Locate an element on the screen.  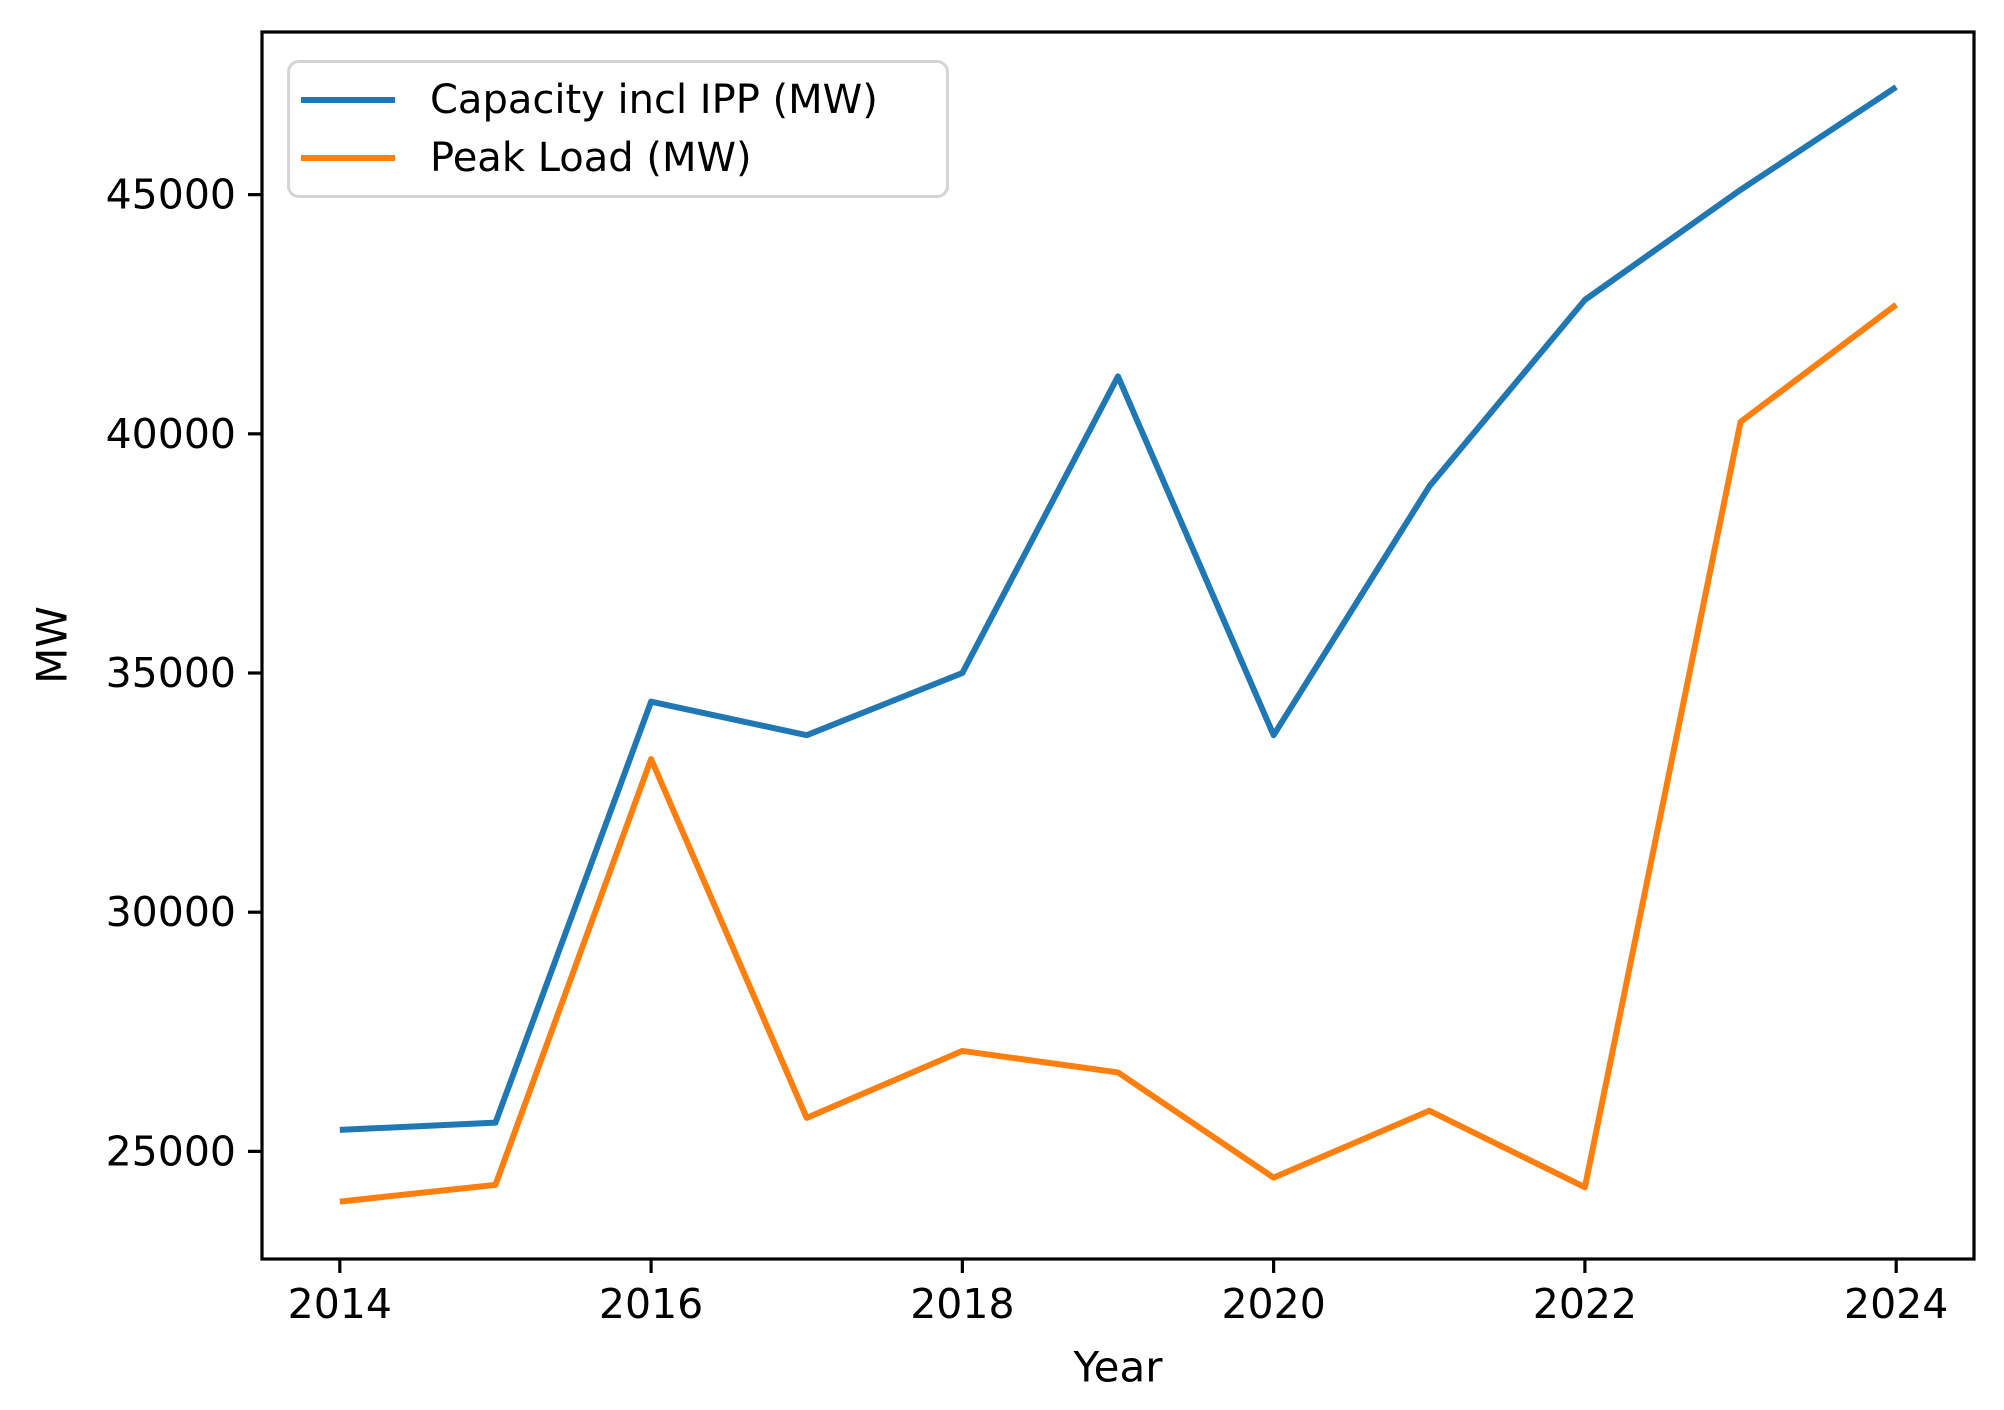
capacity-line-swatch is located at coordinates (348, 100).